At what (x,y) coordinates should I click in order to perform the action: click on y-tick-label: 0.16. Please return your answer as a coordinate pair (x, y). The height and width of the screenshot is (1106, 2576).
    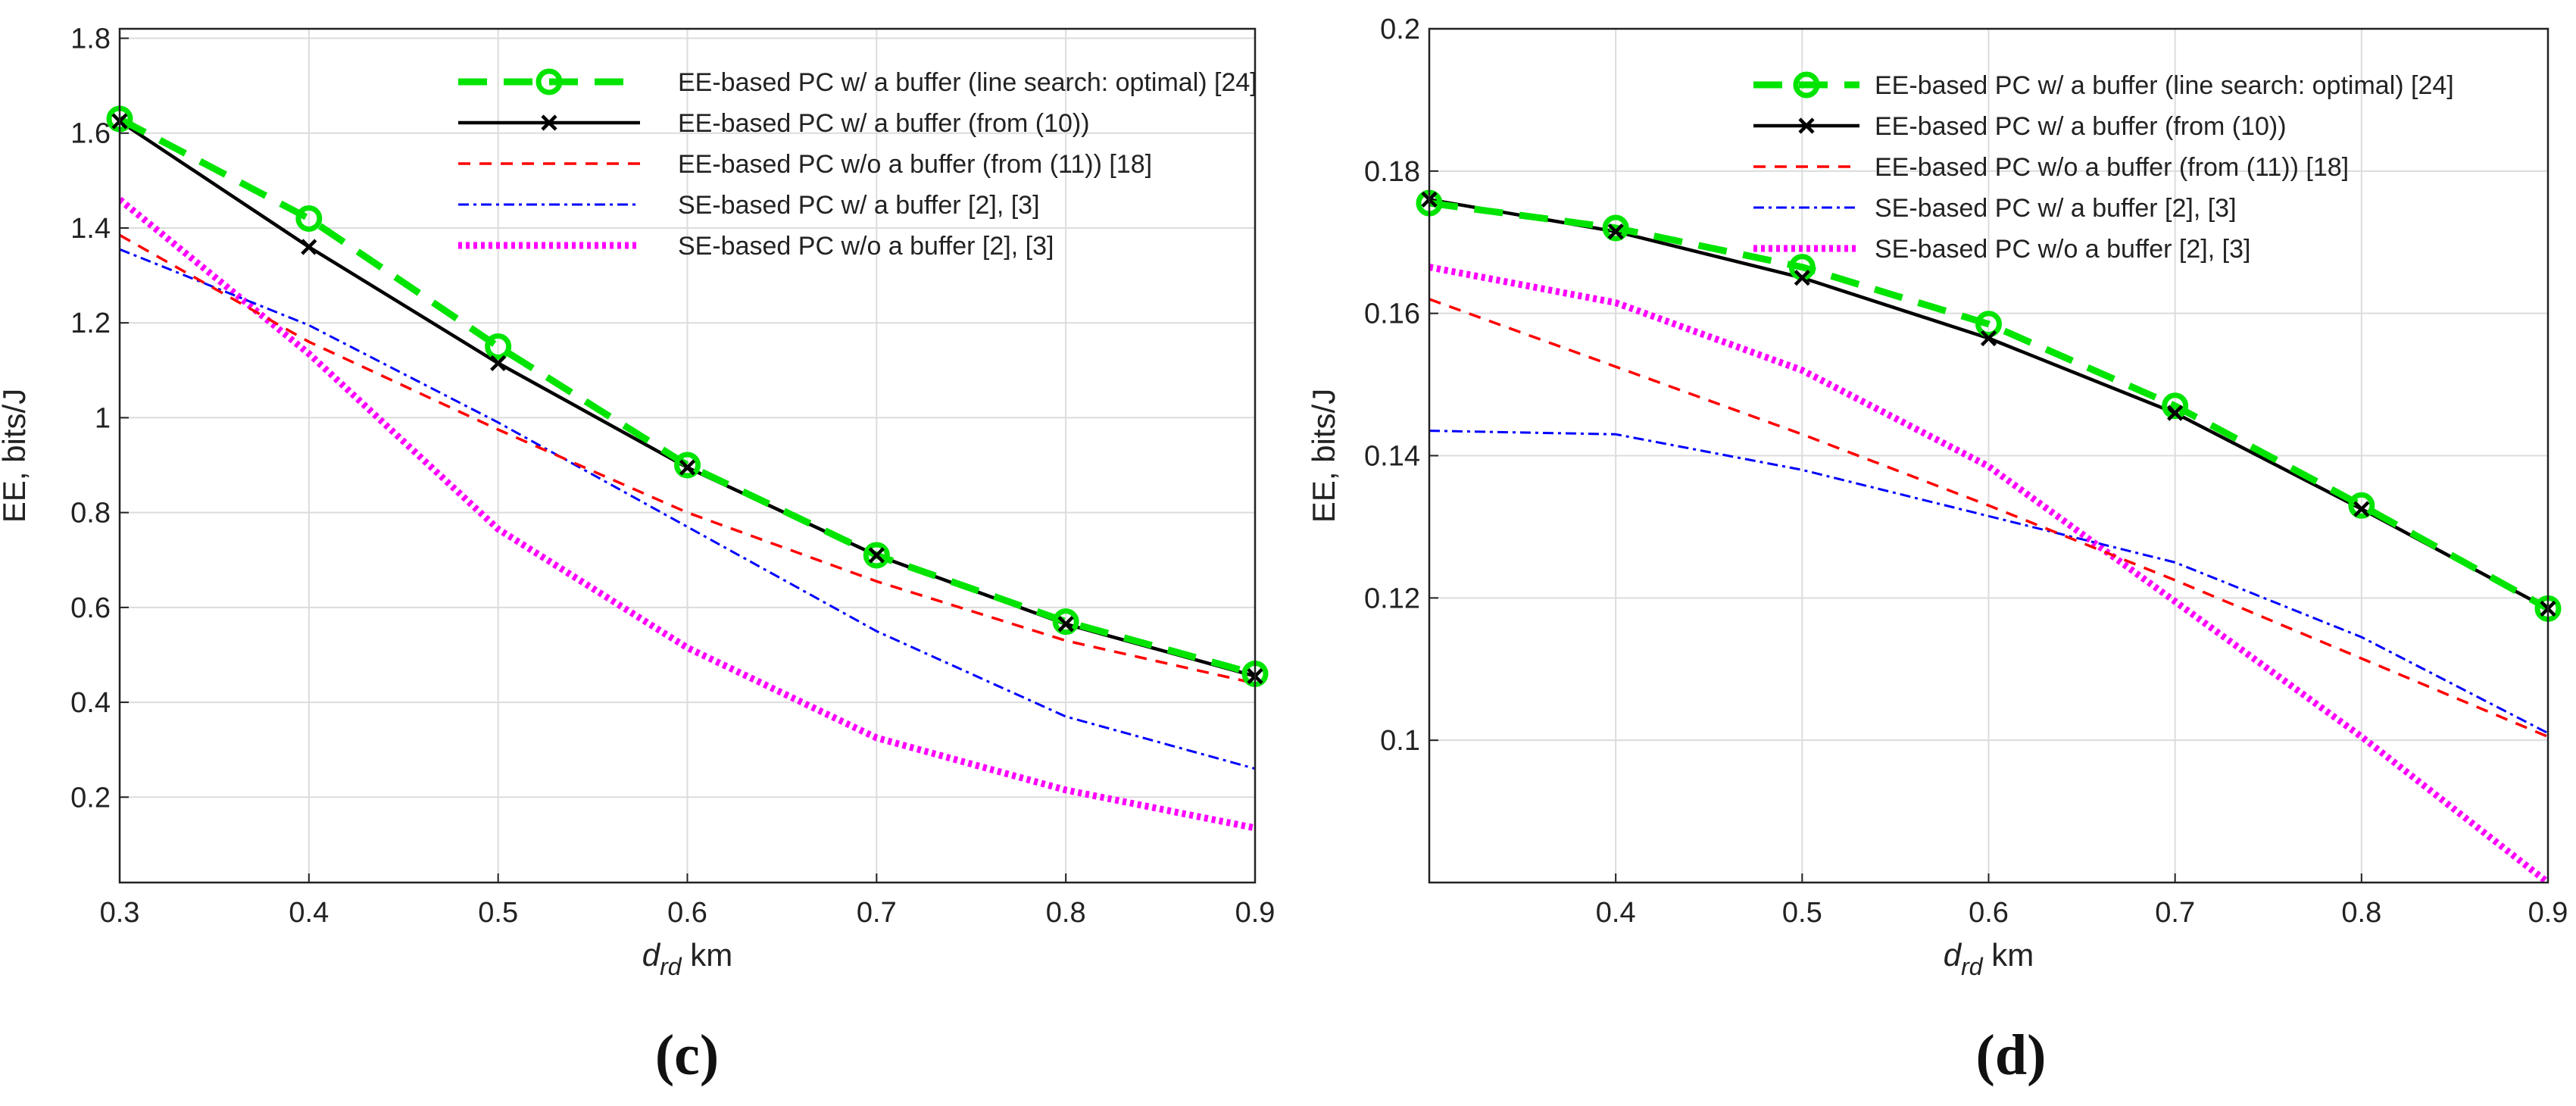
    Looking at the image, I should click on (1392, 314).